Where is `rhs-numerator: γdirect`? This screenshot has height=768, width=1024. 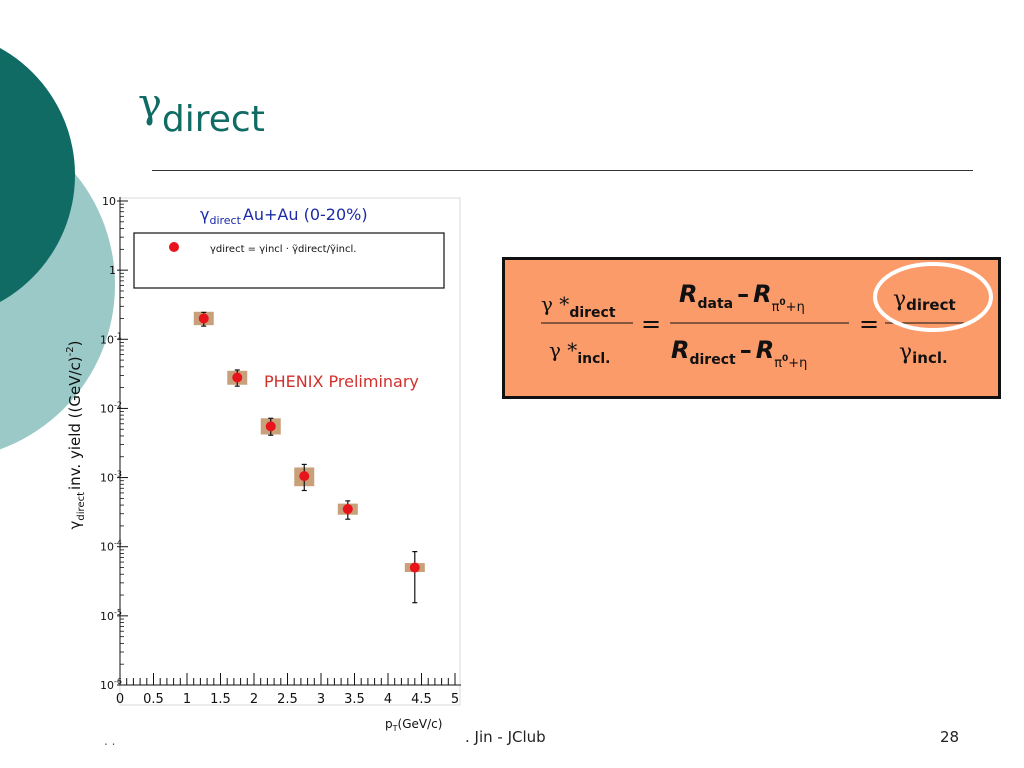 rhs-numerator: γdirect is located at coordinates (924, 300).